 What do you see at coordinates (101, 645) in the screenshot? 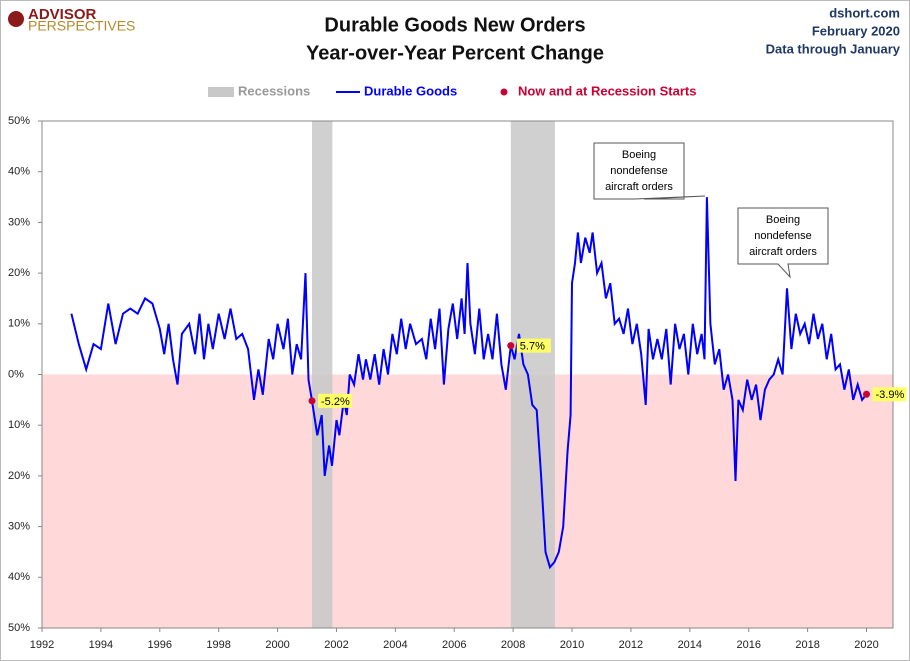
I see `x-tick-label: 1994` at bounding box center [101, 645].